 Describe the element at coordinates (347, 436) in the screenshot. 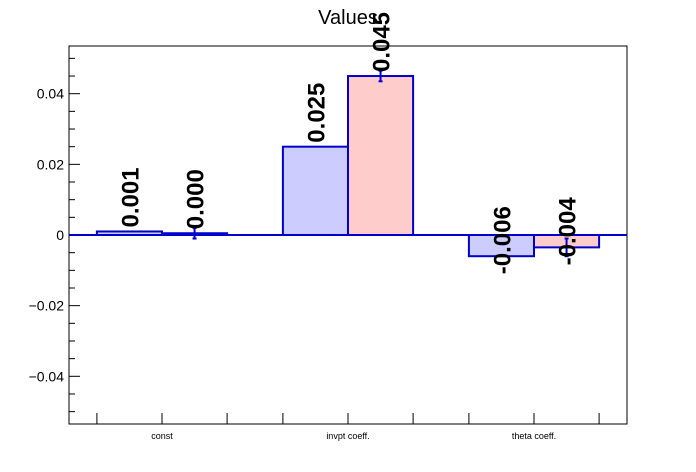

I see `category-label: invpt coeff.` at that location.